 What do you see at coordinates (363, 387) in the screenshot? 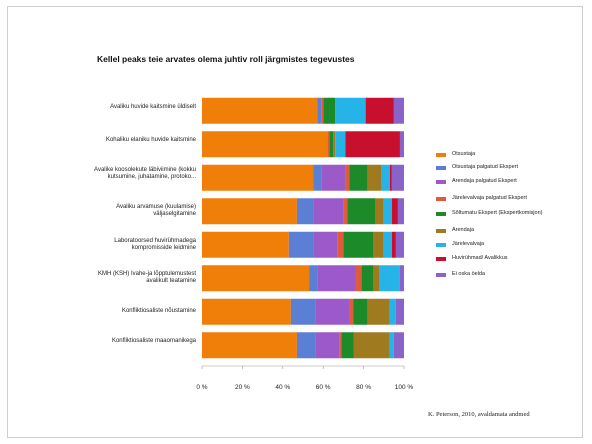
I see `x-tick-label: 80 %` at bounding box center [363, 387].